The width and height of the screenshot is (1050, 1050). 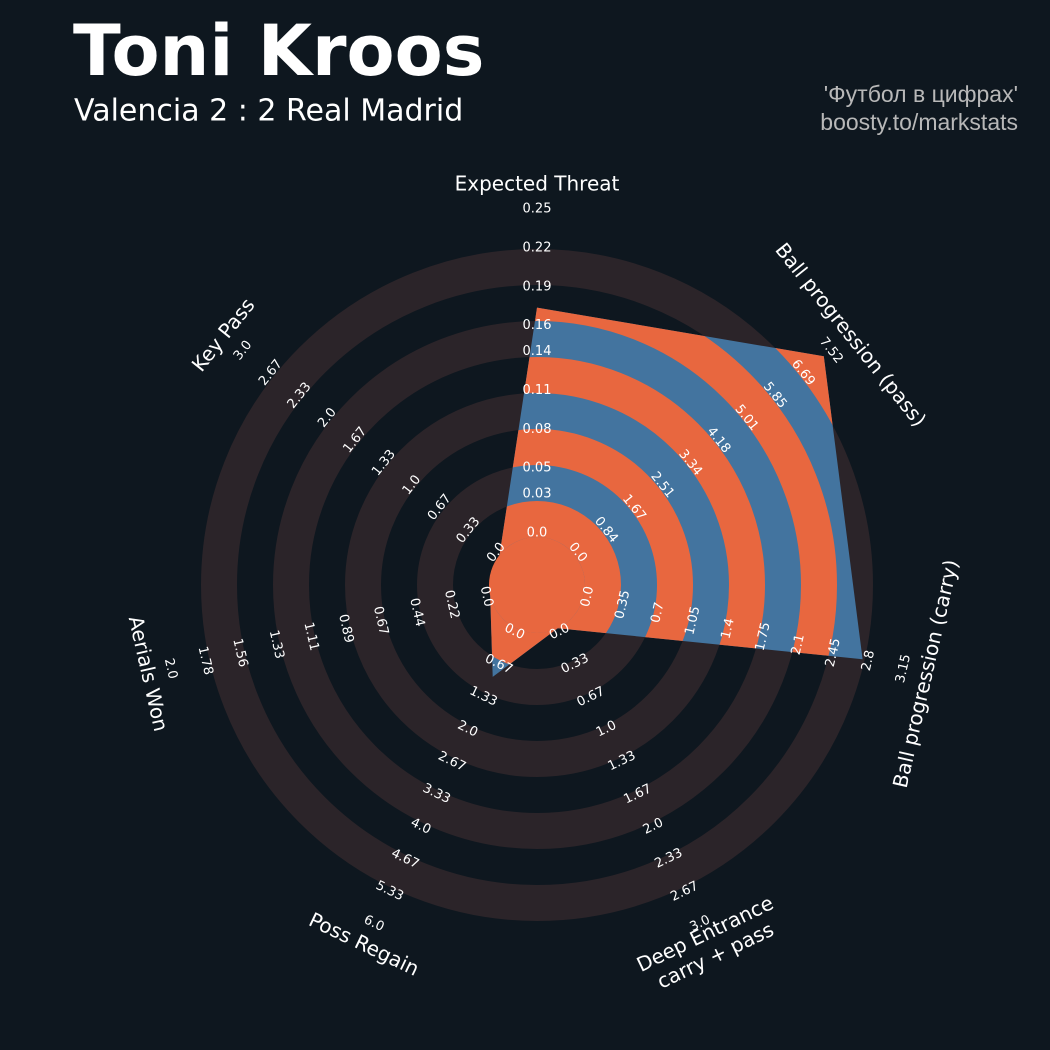 I want to click on tick-label: 0.44, so click(x=416, y=613).